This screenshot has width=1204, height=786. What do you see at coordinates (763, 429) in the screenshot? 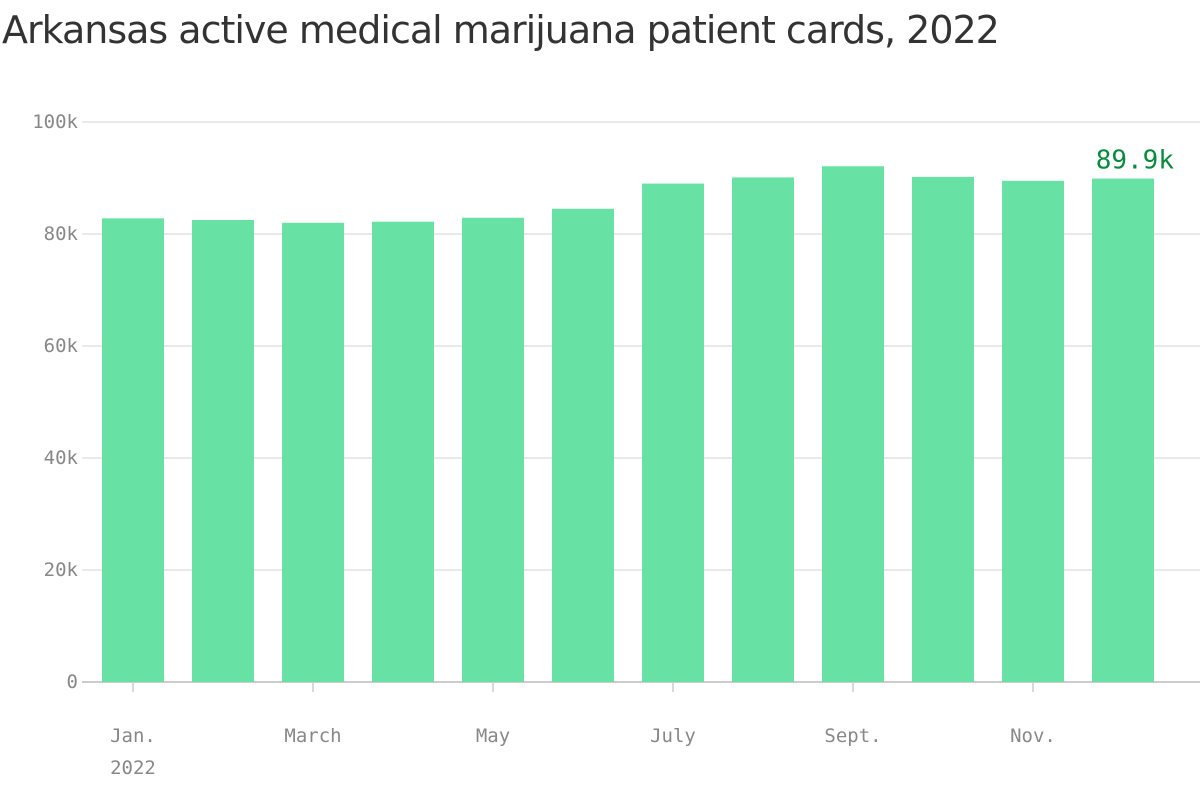
I see `bar-aug` at bounding box center [763, 429].